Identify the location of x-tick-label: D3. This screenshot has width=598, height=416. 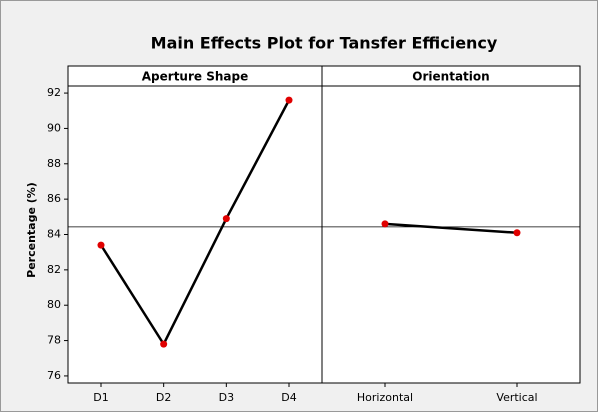
(226, 397).